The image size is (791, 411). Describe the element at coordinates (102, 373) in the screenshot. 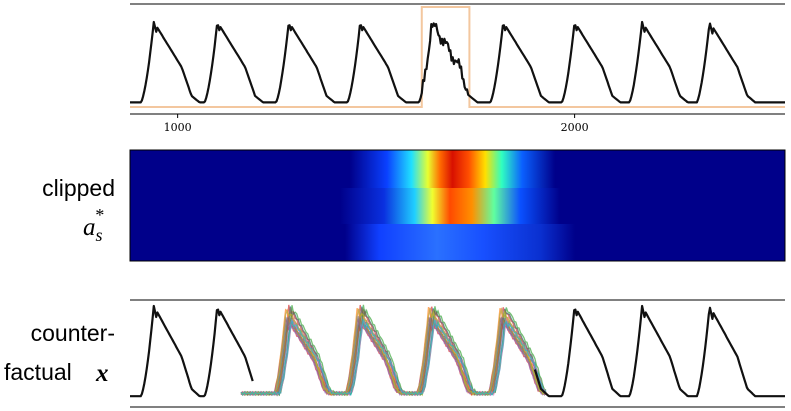

I see `counterfactual-x-label: x` at that location.